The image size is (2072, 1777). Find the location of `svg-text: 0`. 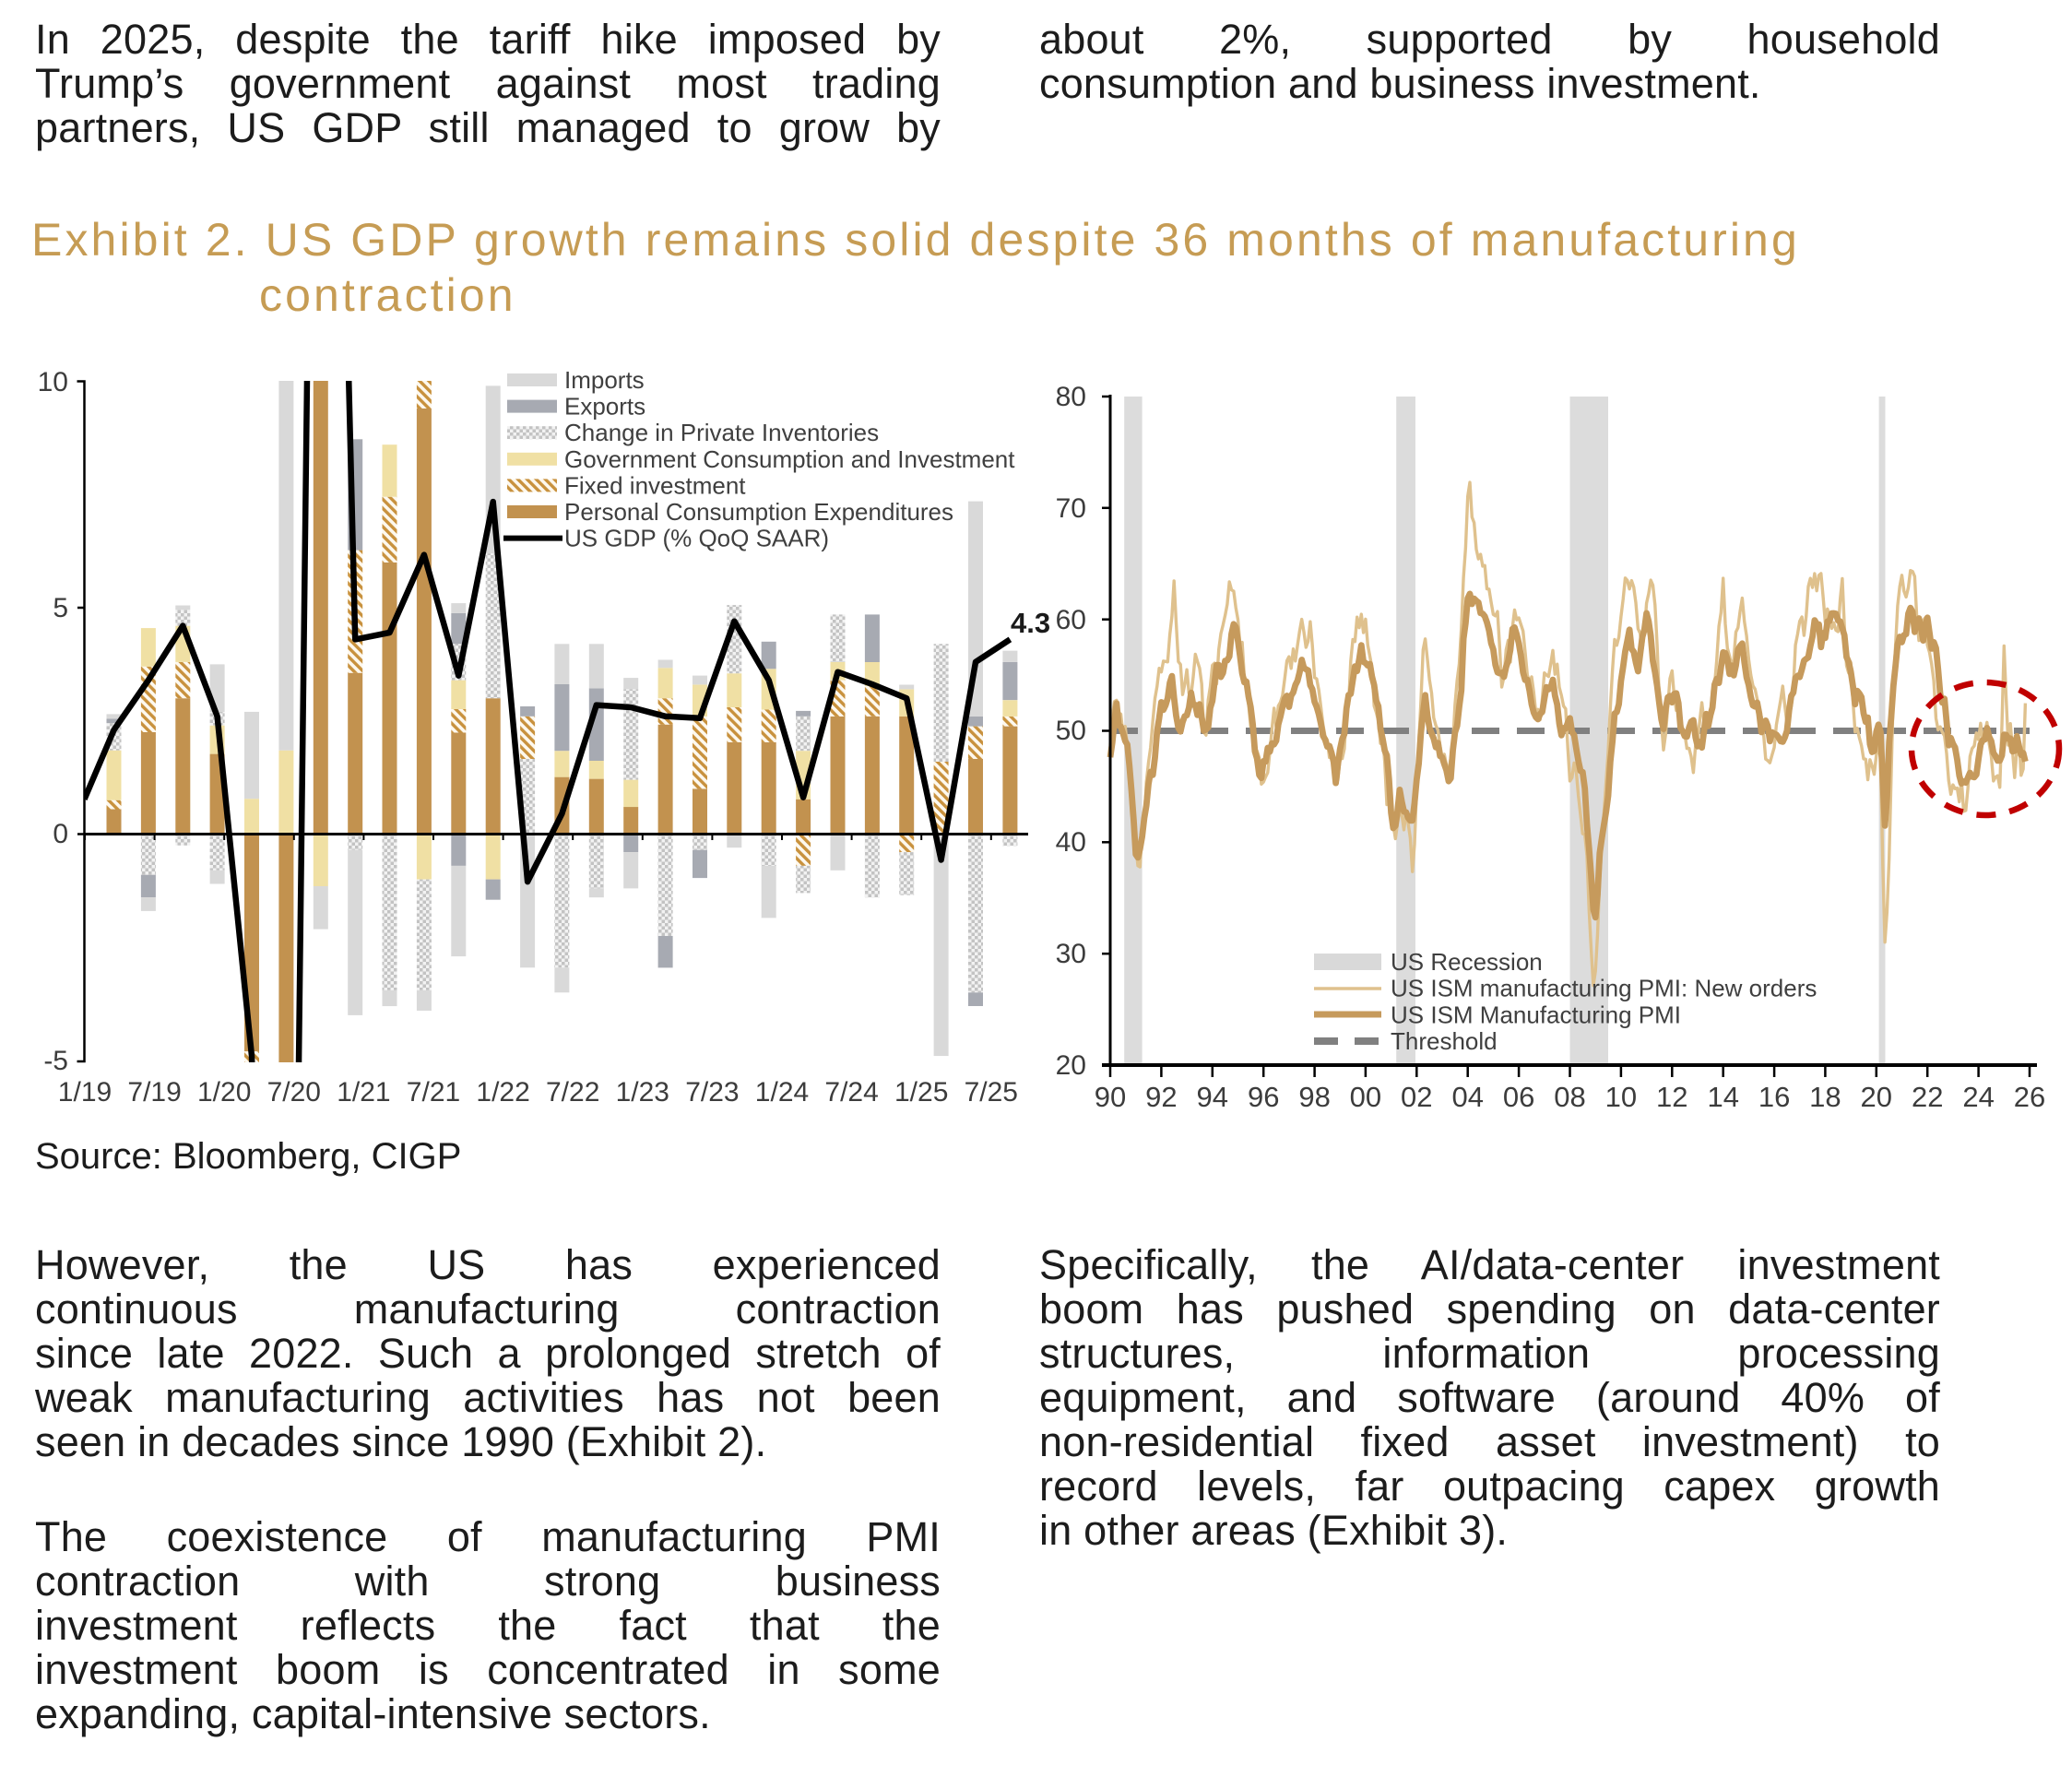

svg-text: 0 is located at coordinates (60, 834).